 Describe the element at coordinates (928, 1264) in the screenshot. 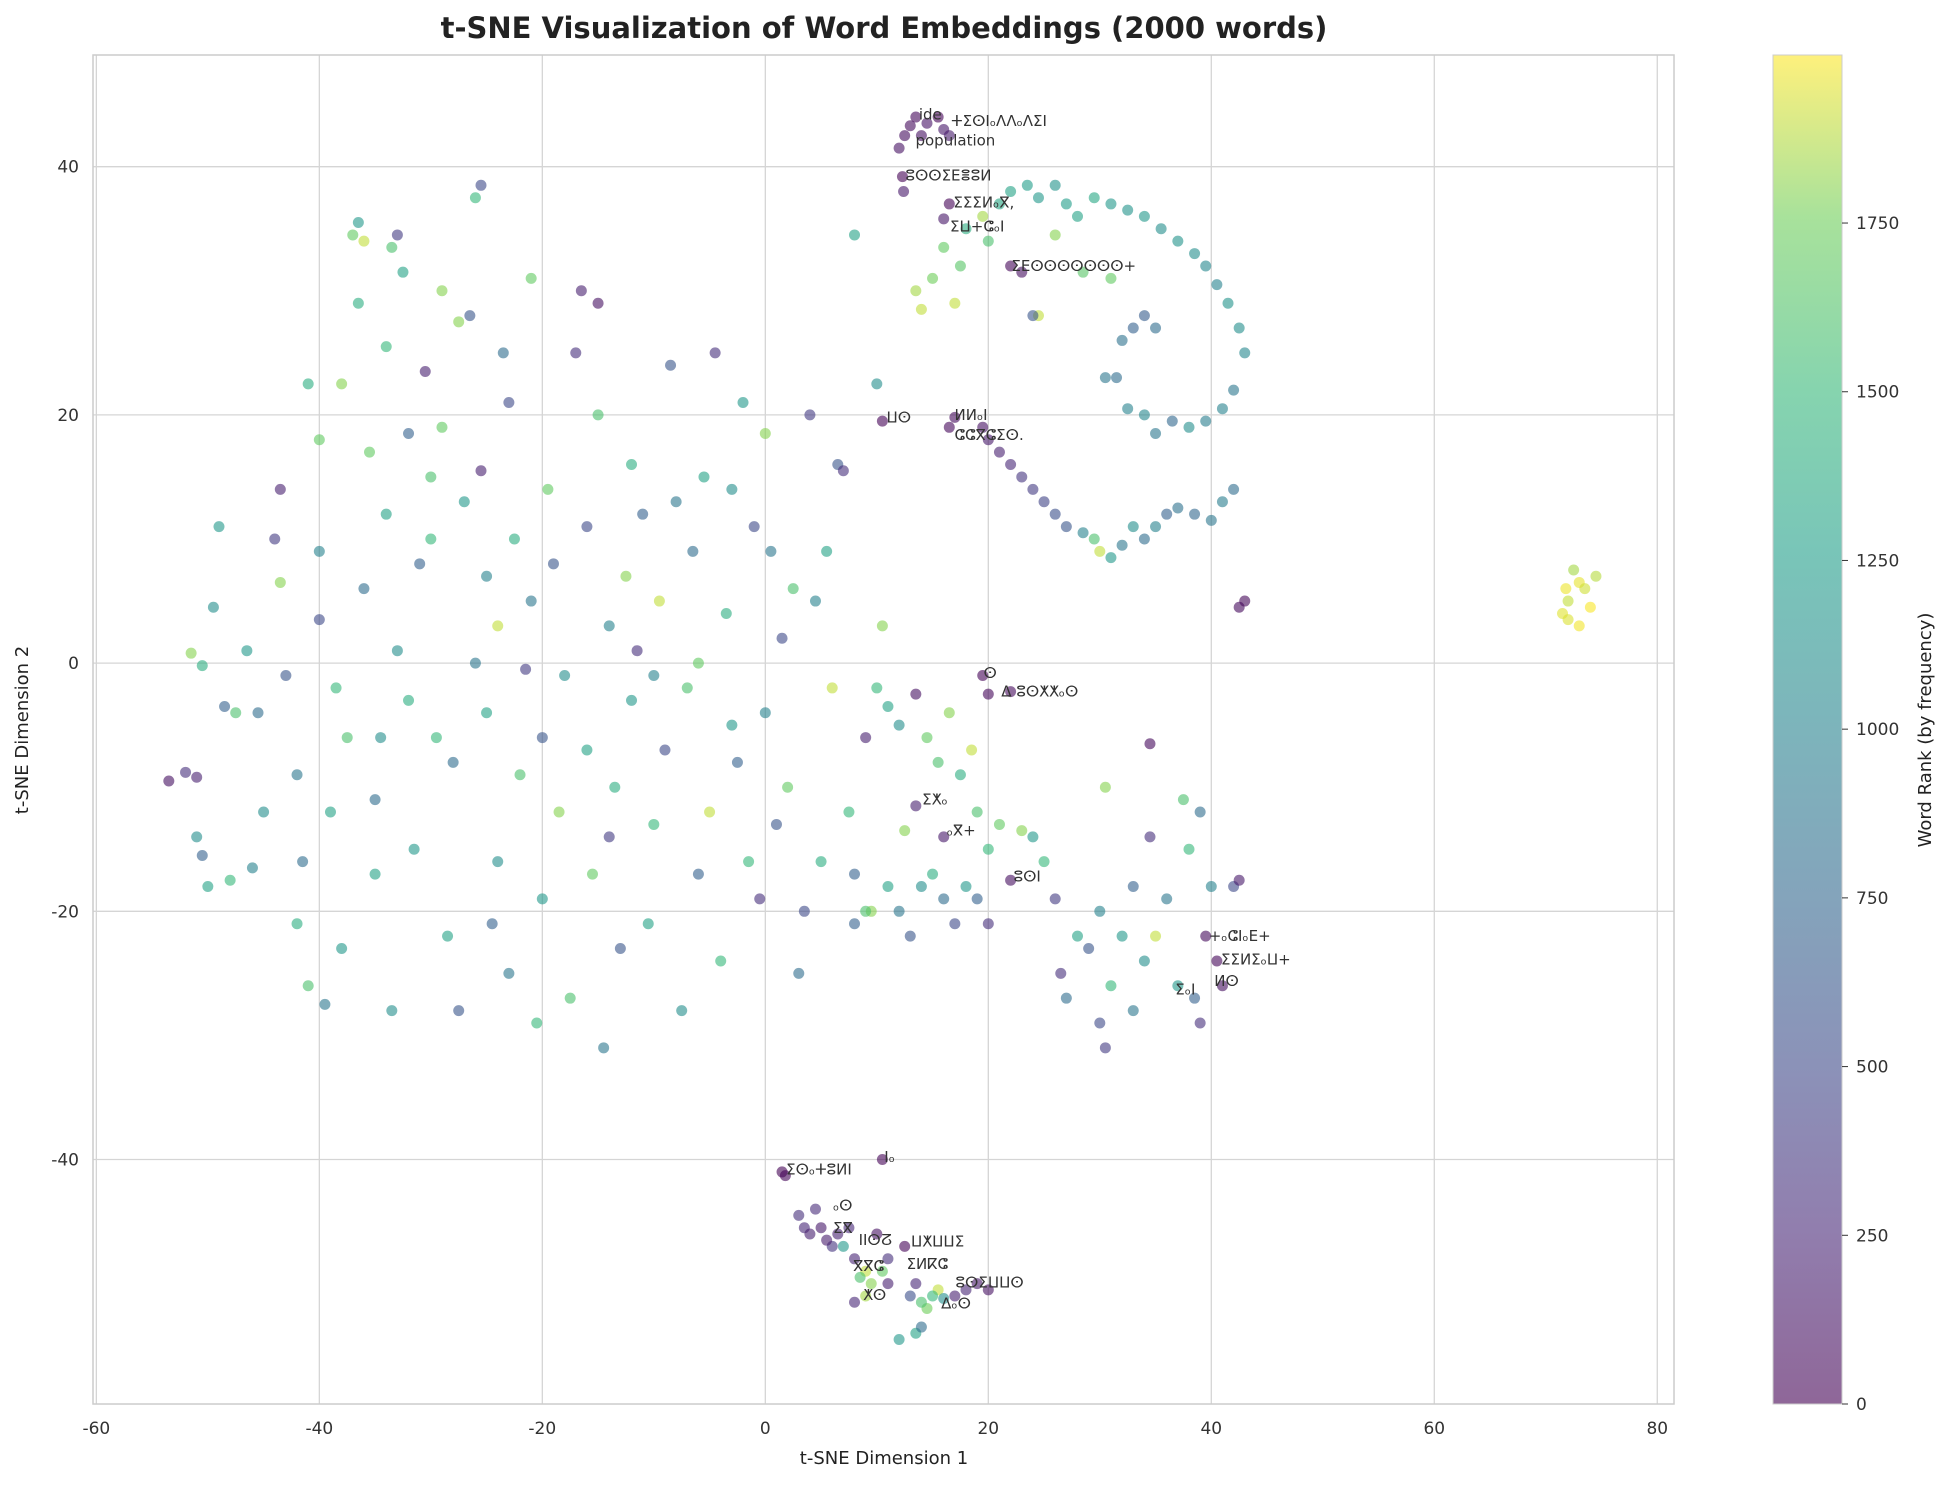

I see `point-annotation: ⵉⵍⴽⵛ` at that location.